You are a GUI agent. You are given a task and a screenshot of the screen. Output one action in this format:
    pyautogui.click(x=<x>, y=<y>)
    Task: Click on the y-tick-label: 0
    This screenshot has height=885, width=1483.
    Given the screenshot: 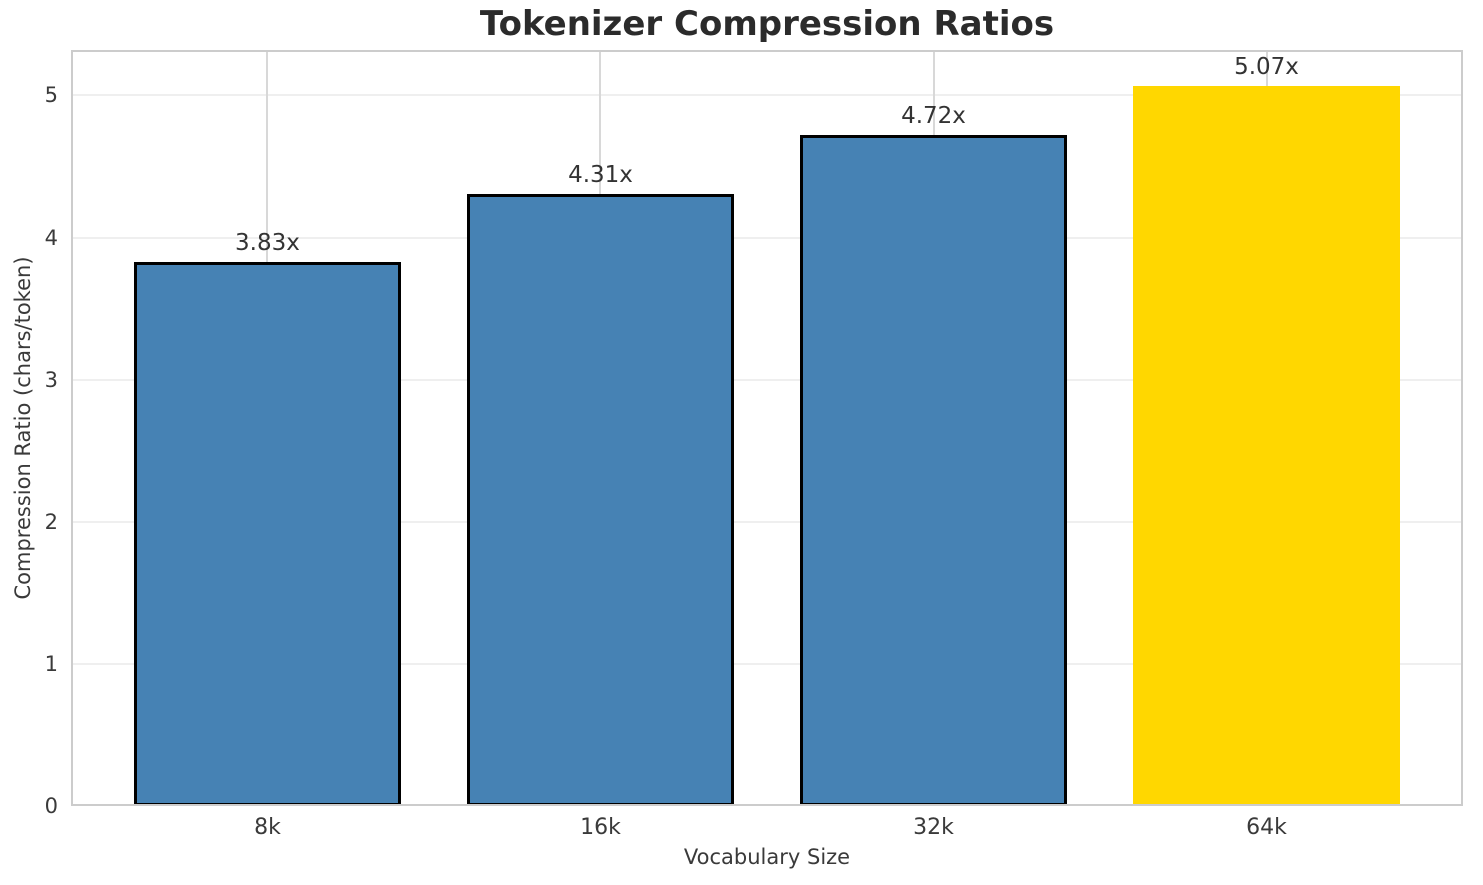 What is the action you would take?
    pyautogui.click(x=51, y=806)
    